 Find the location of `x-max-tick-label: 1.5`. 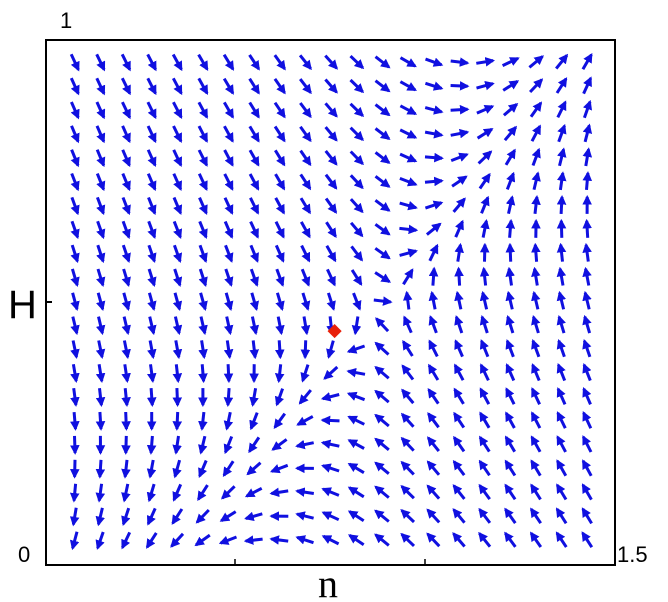

x-max-tick-label: 1.5 is located at coordinates (632, 554).